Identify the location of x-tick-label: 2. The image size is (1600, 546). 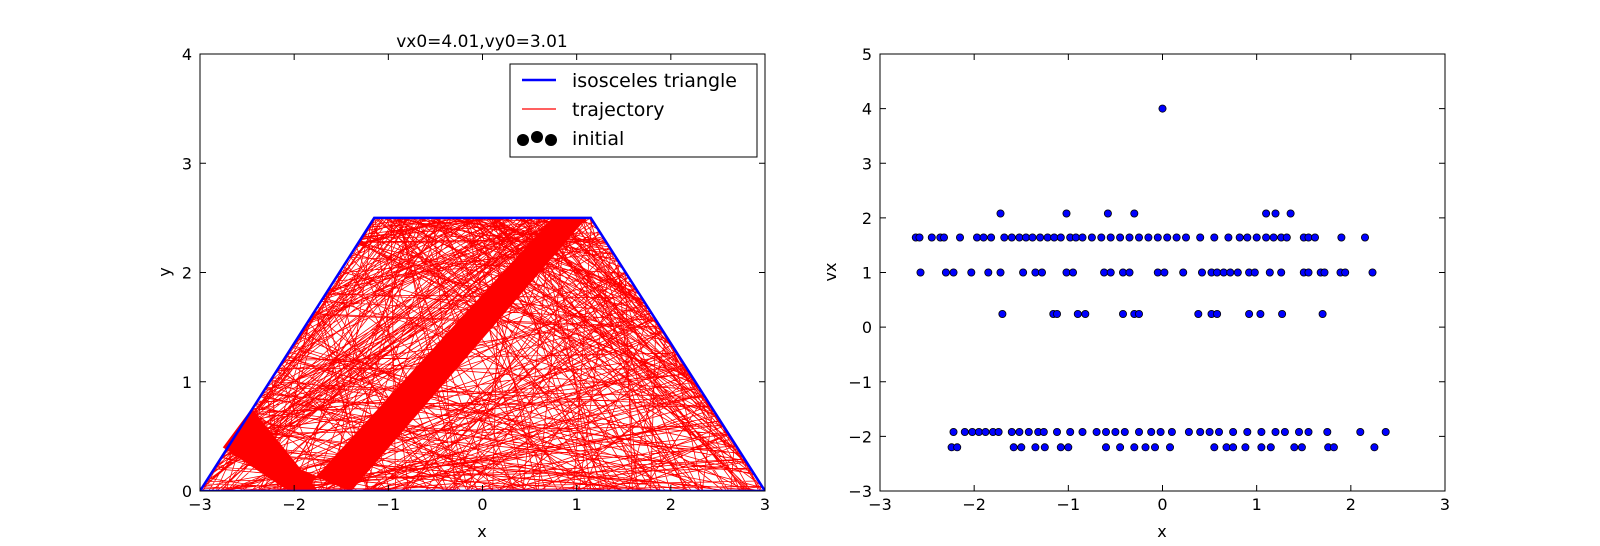
(671, 504).